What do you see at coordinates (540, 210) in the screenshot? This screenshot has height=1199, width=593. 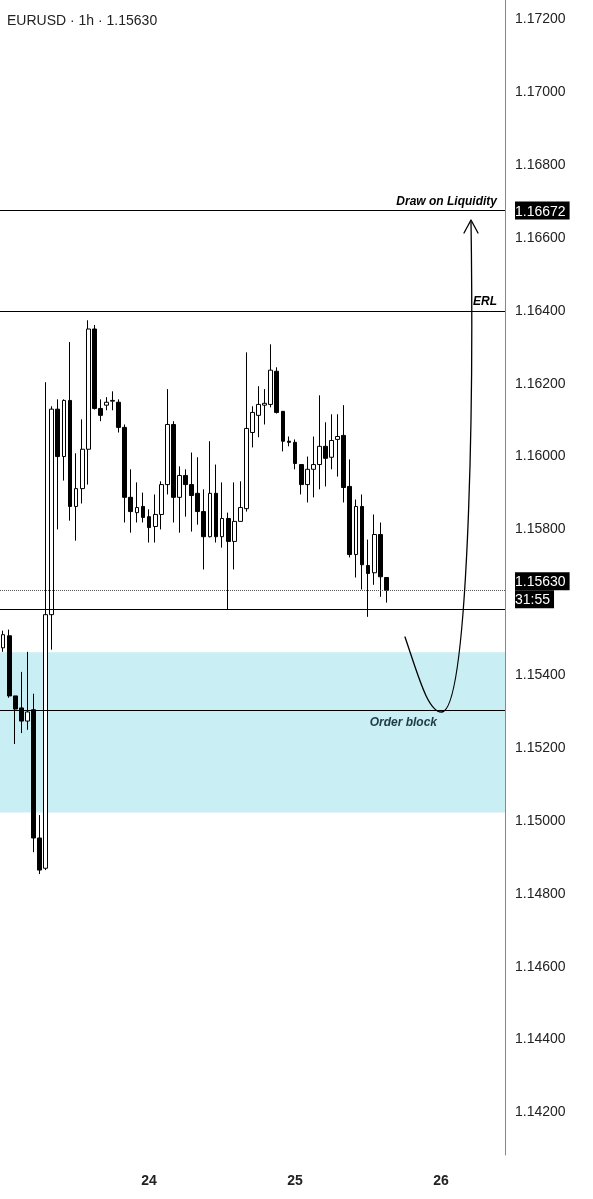 I see `y-tick-label: 1.16672` at bounding box center [540, 210].